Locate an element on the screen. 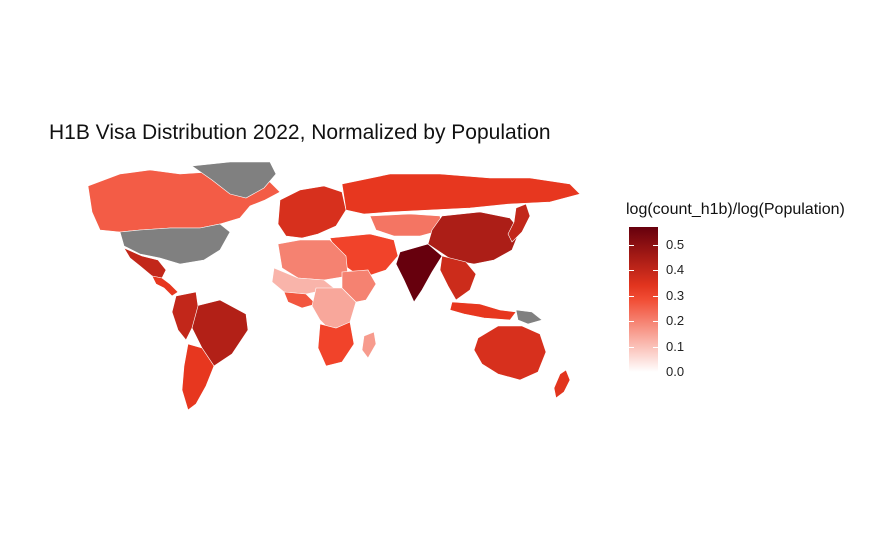 The height and width of the screenshot is (540, 875). legend-tick-label: 0.5 is located at coordinates (675, 244).